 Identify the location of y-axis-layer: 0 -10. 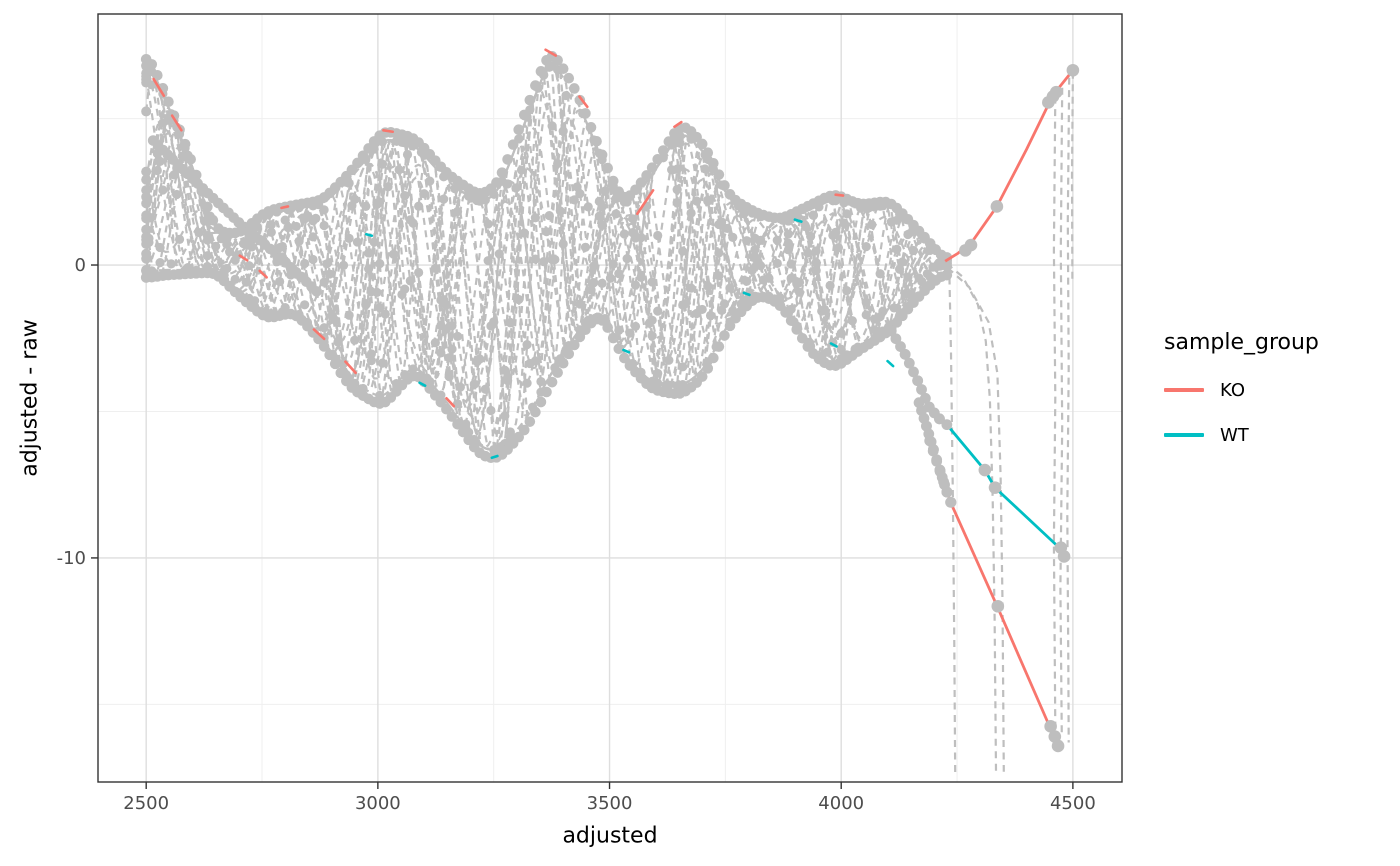
(77, 412).